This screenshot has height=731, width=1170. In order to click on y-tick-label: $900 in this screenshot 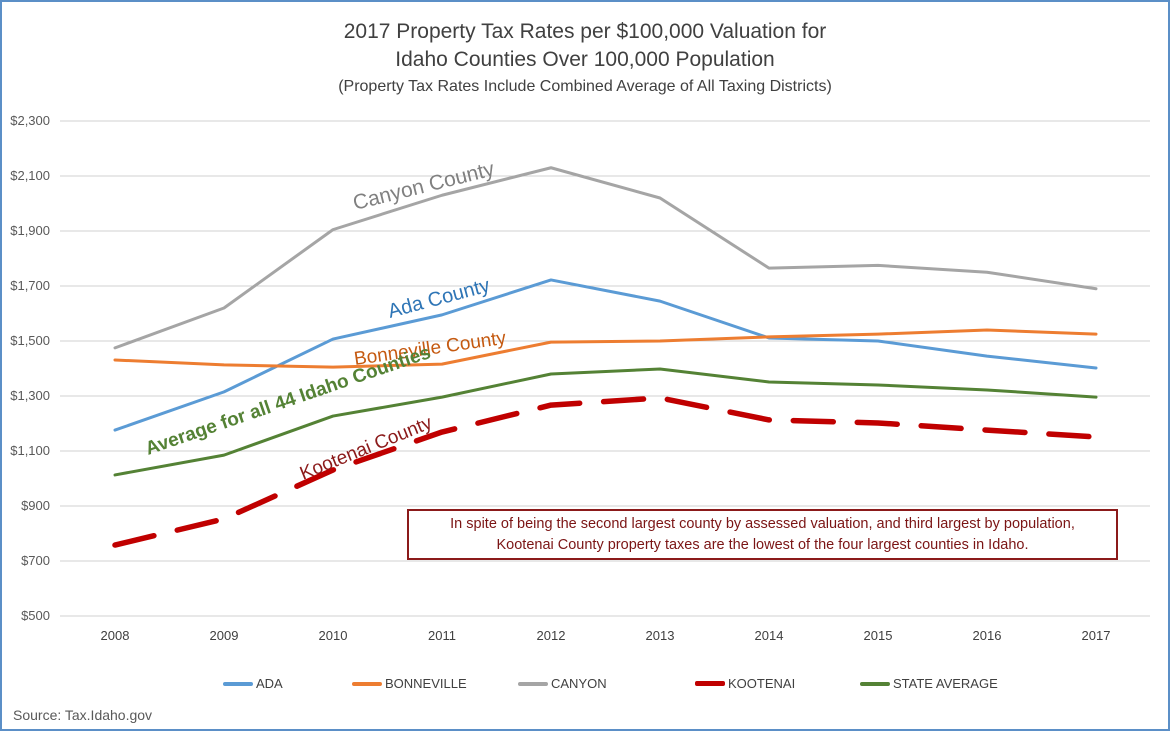, I will do `click(35, 505)`.